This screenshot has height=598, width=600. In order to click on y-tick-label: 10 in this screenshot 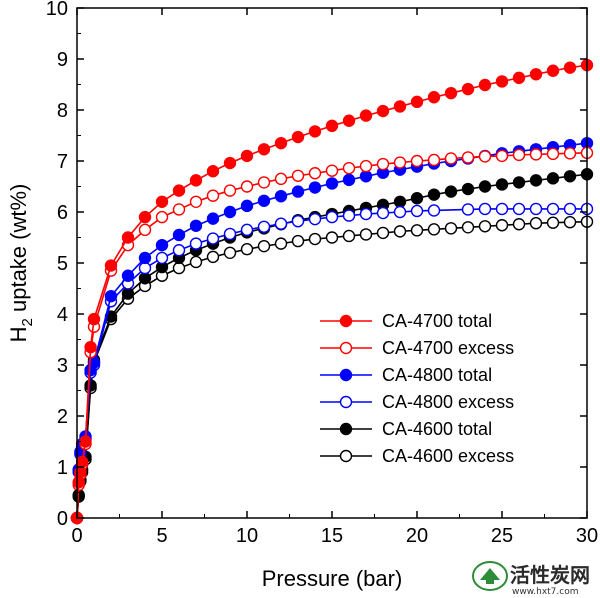, I will do `click(57, 10)`.